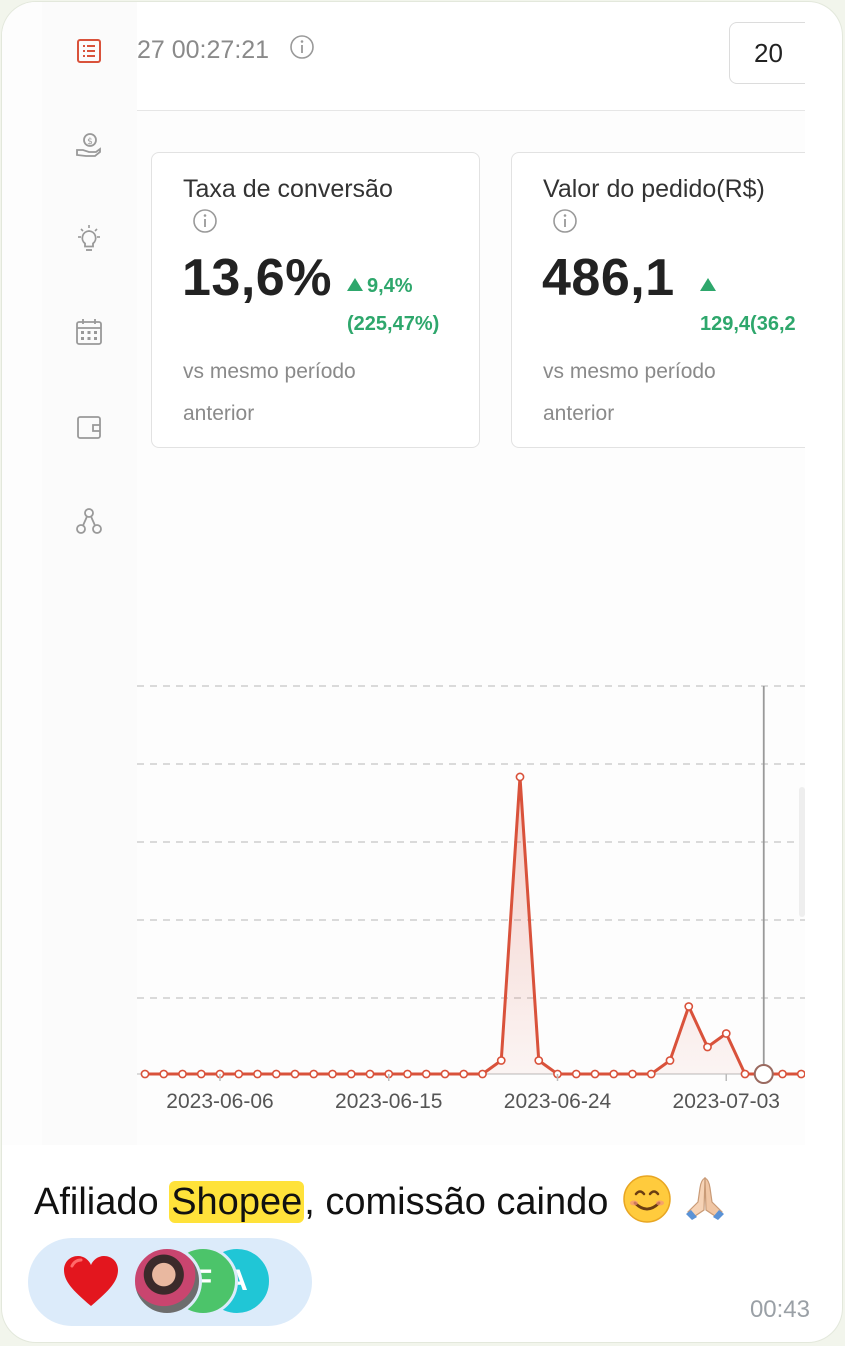  Describe the element at coordinates (748, 324) in the screenshot. I see `delta-percent: 129,4(36,2` at that location.